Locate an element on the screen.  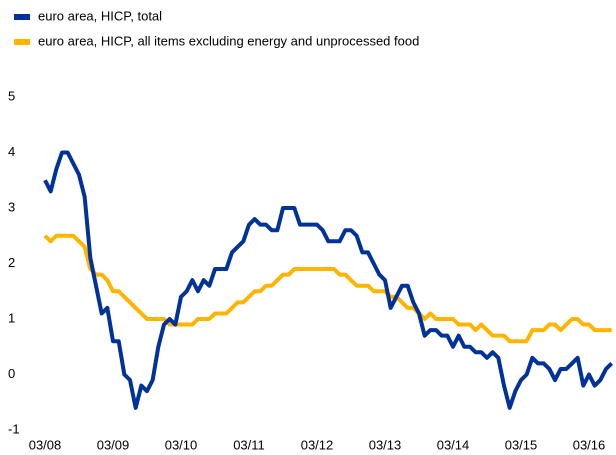
y-tick-label: 1 is located at coordinates (11, 317).